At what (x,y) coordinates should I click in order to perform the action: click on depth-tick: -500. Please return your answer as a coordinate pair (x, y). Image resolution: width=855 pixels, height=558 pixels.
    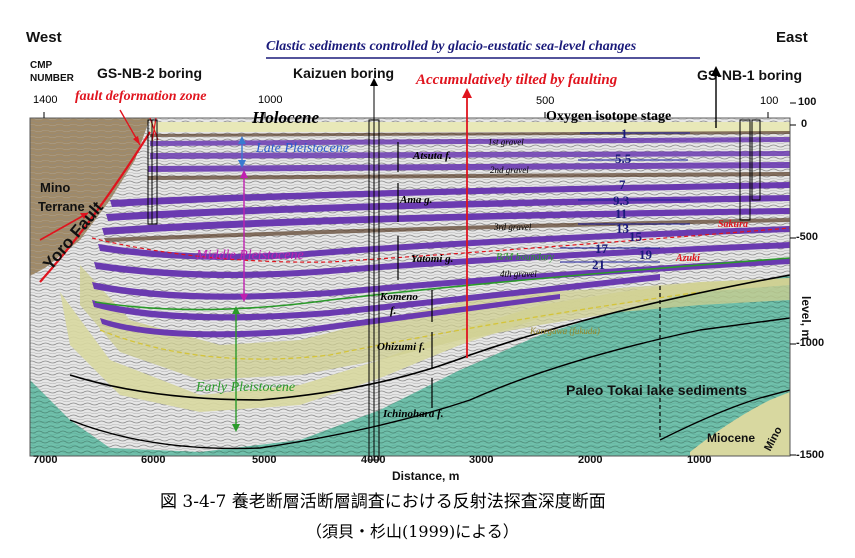
    Looking at the image, I should click on (807, 237).